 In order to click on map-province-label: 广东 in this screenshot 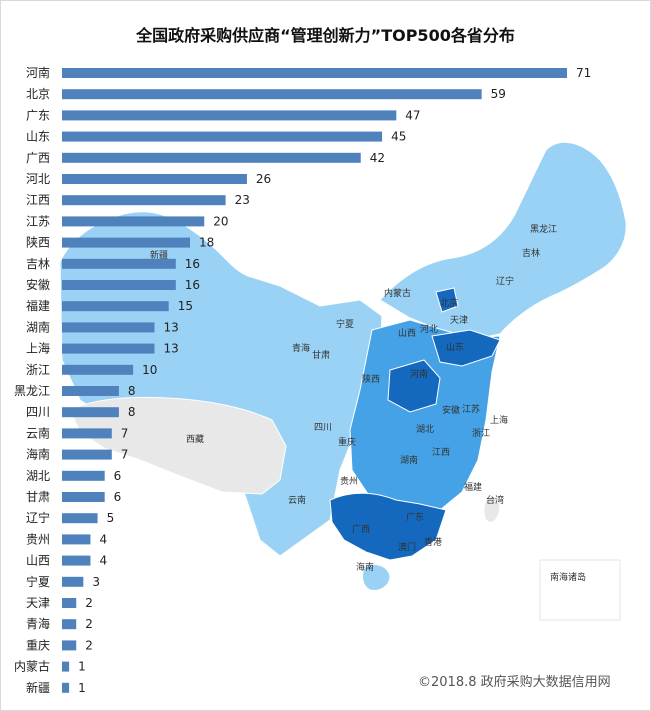, I will do `click(415, 517)`.